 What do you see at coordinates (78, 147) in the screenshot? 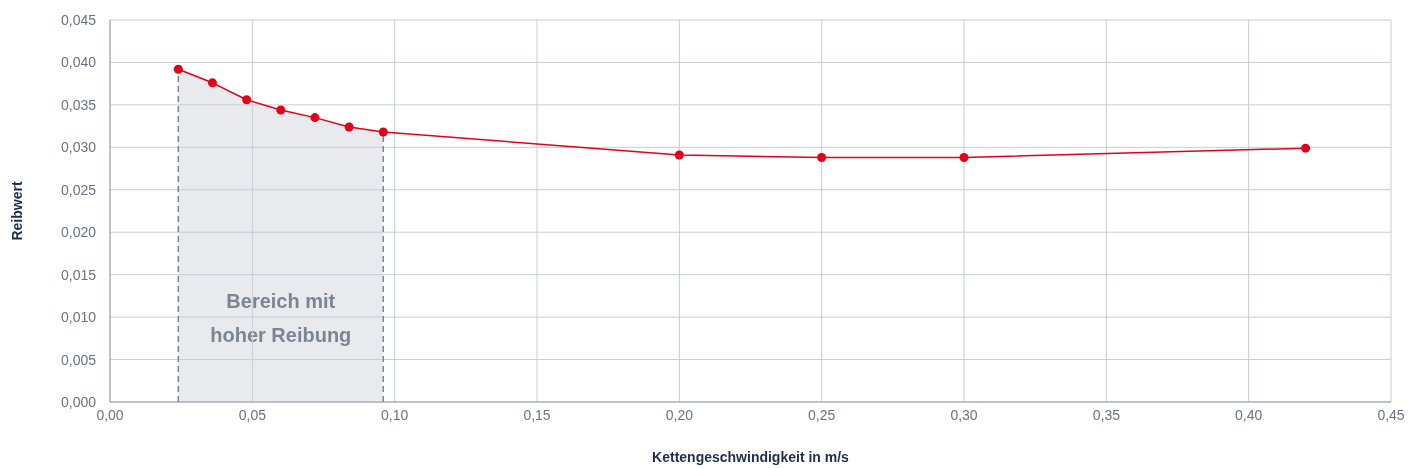
I see `y-tick-label: 0,030` at bounding box center [78, 147].